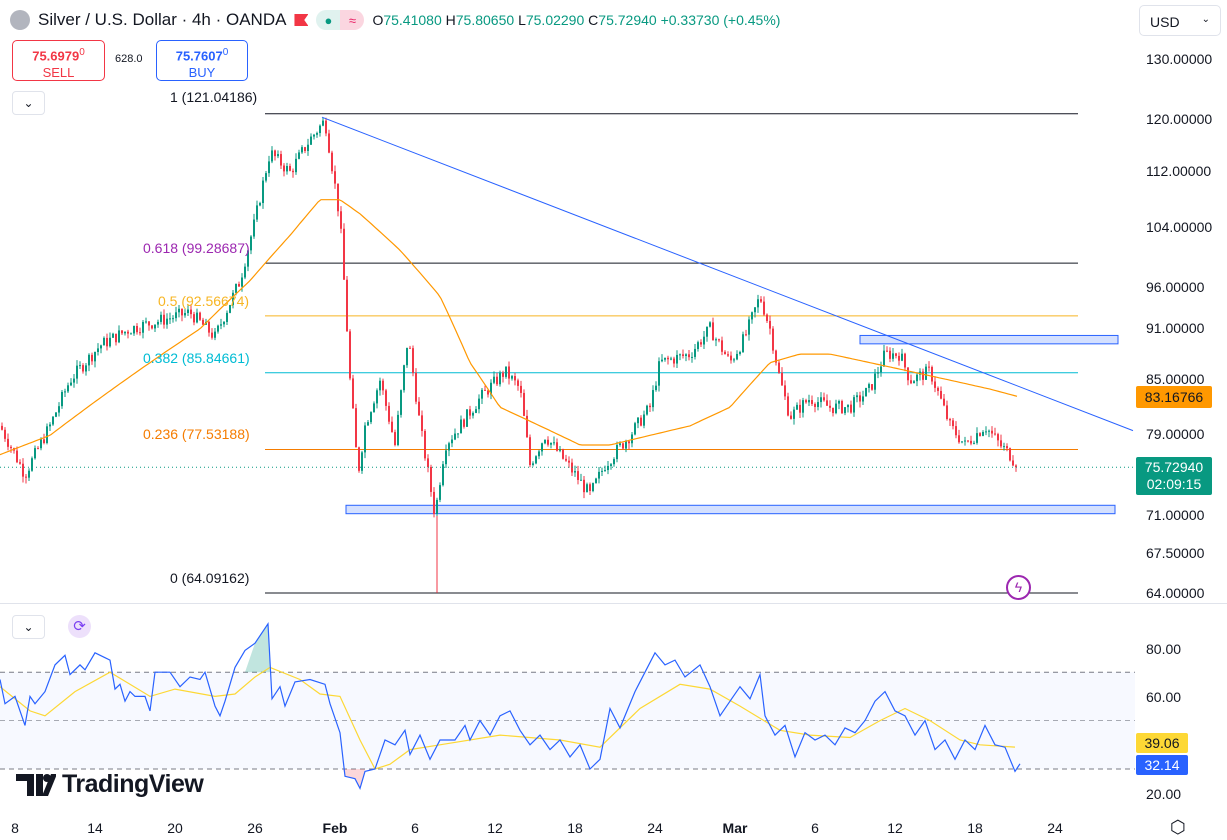  I want to click on price-axis-label: 64.00000, so click(1175, 593).